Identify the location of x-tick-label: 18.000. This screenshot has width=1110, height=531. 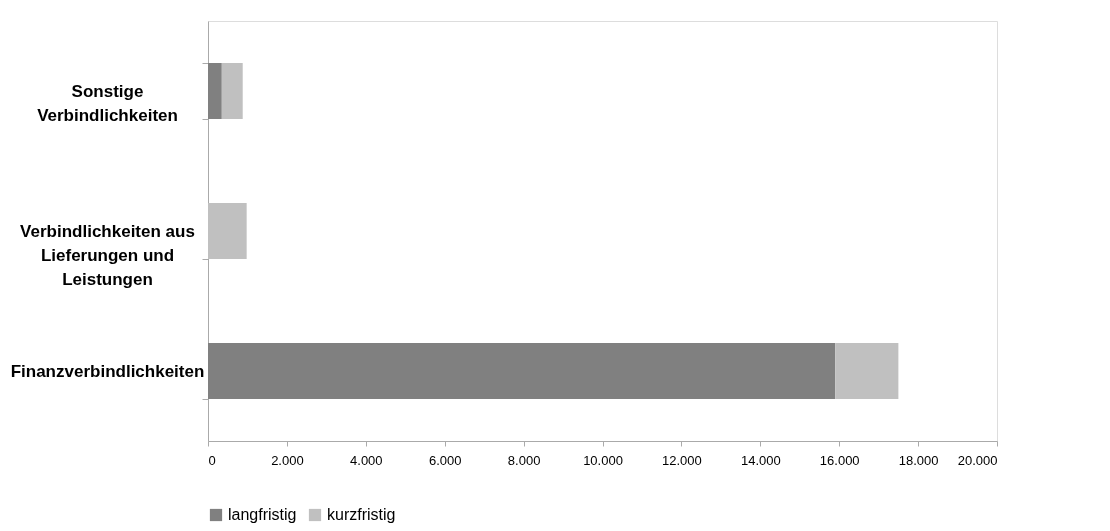
(918, 460).